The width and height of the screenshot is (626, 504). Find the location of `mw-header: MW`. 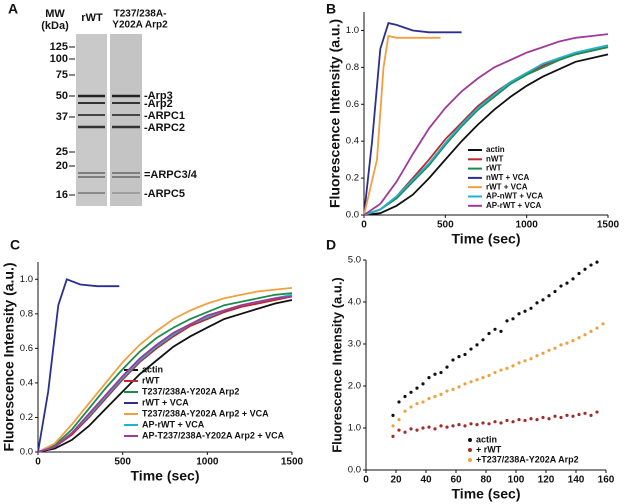

mw-header: MW is located at coordinates (55, 14).